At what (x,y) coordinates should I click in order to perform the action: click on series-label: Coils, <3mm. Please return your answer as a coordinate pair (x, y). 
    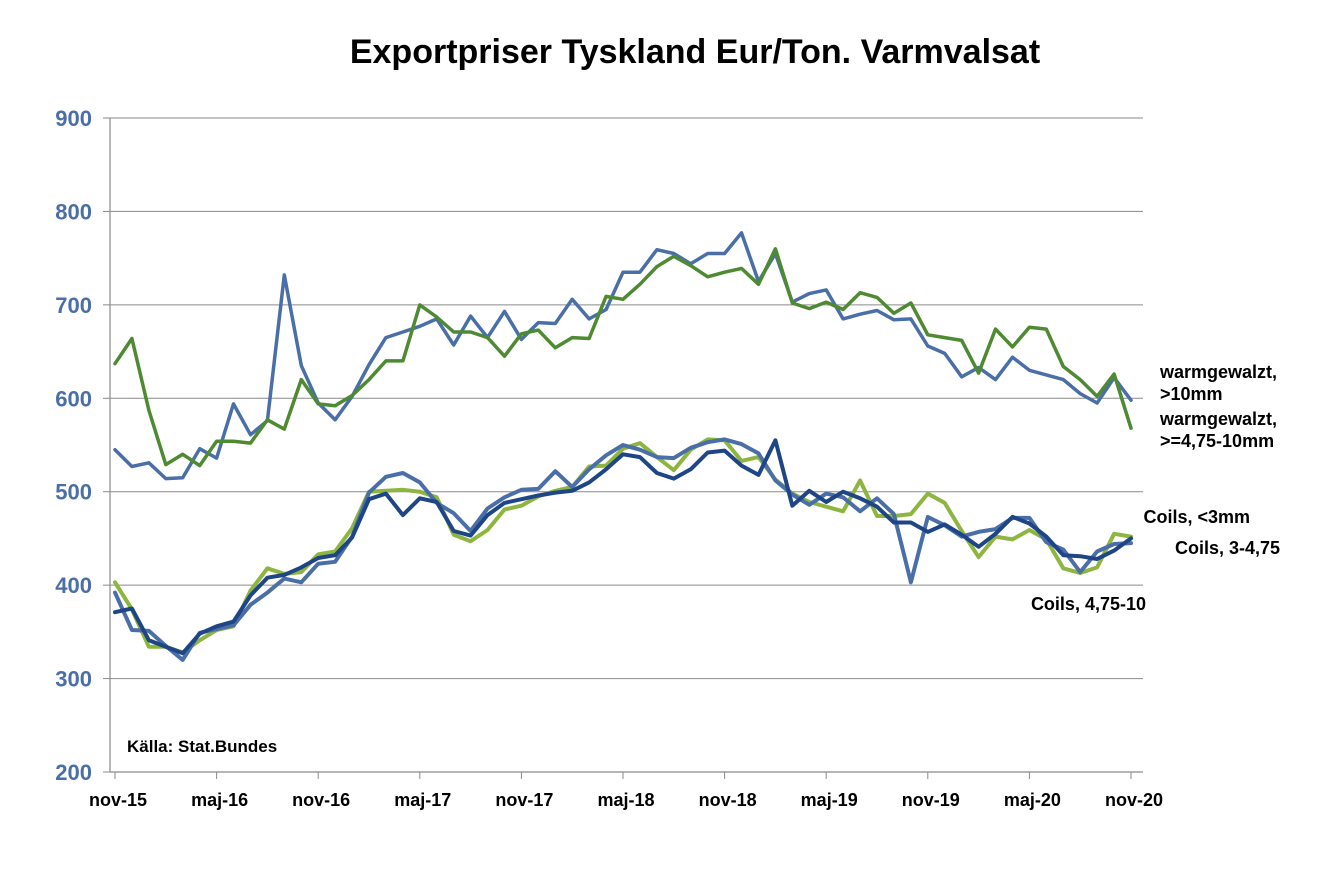
    Looking at the image, I should click on (1196, 517).